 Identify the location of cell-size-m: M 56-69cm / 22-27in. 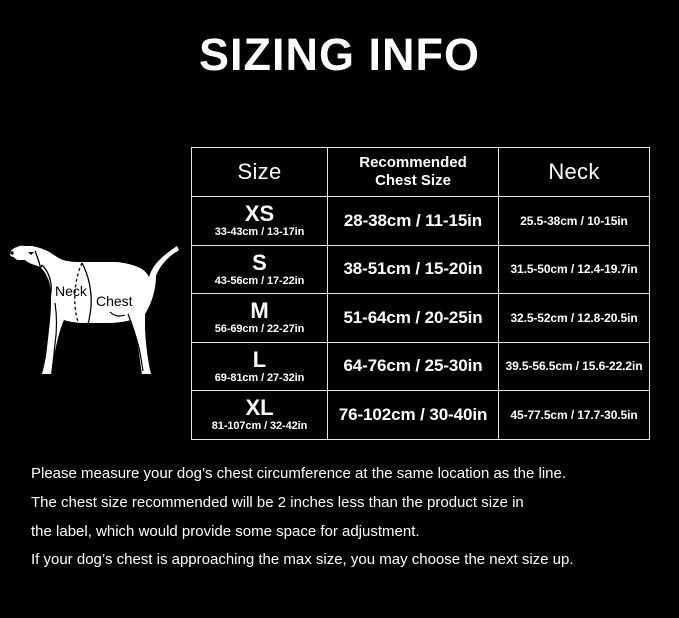
(259, 318).